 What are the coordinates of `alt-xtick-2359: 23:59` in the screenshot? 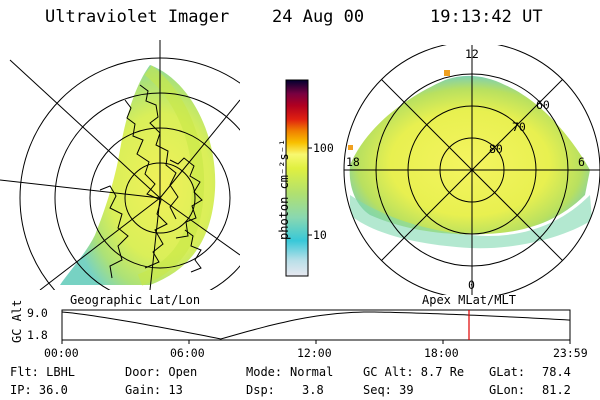 It's located at (570, 353).